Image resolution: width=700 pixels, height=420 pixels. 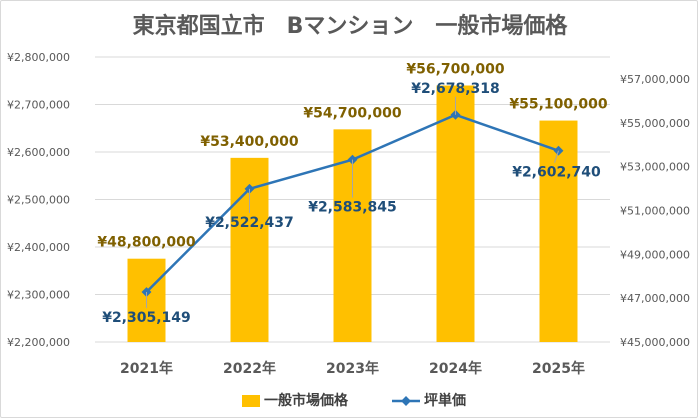 What do you see at coordinates (445, 400) in the screenshot?
I see `legend-line-label: 坪単価` at bounding box center [445, 400].